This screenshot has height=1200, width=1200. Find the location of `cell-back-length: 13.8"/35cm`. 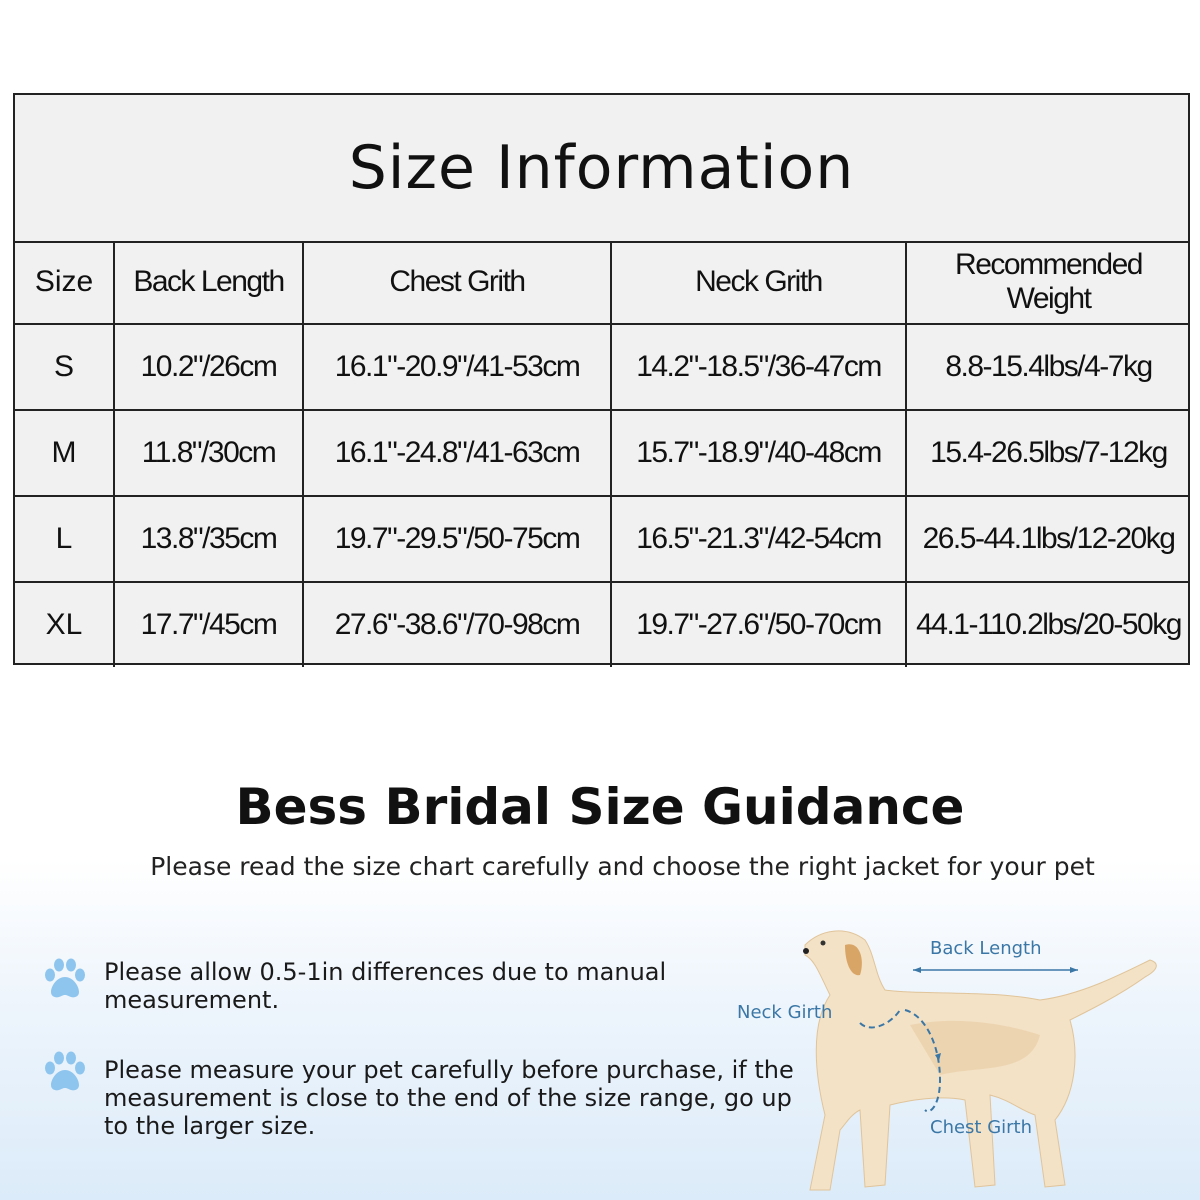

cell-back-length: 13.8"/35cm is located at coordinates (208, 539).